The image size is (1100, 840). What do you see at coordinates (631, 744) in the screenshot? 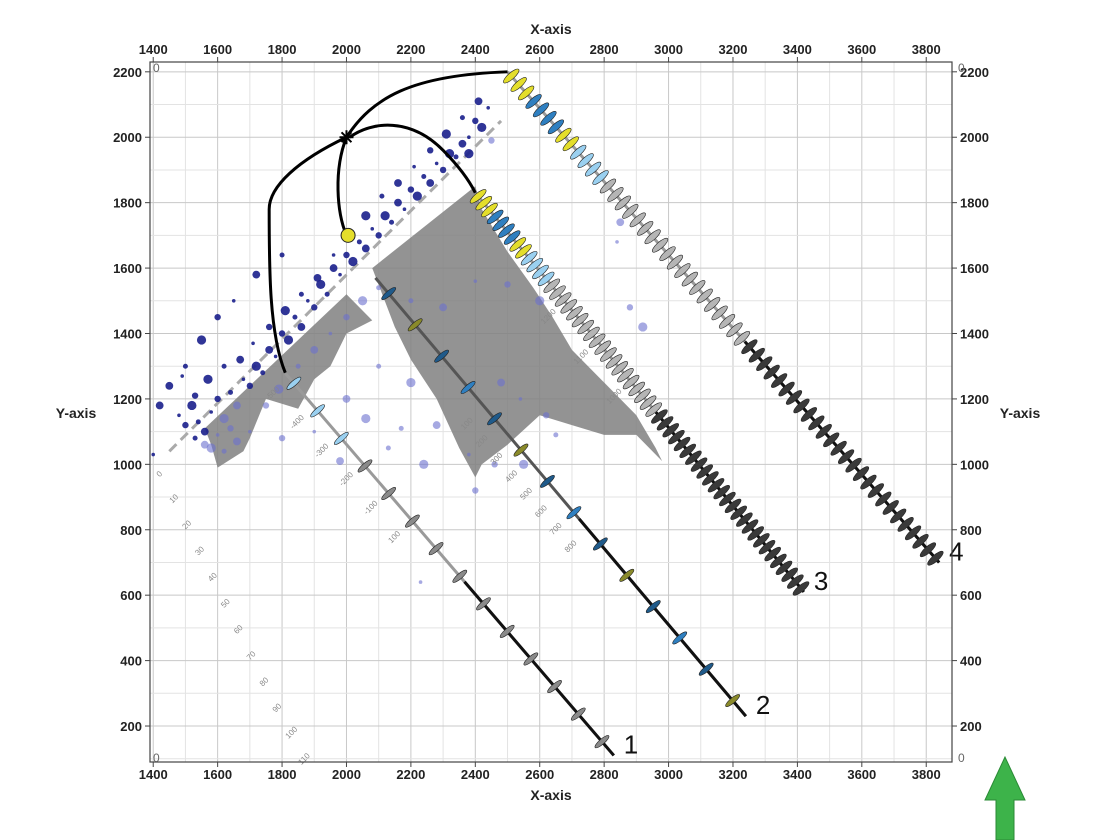
I see `well-1-label: 1` at bounding box center [631, 744].